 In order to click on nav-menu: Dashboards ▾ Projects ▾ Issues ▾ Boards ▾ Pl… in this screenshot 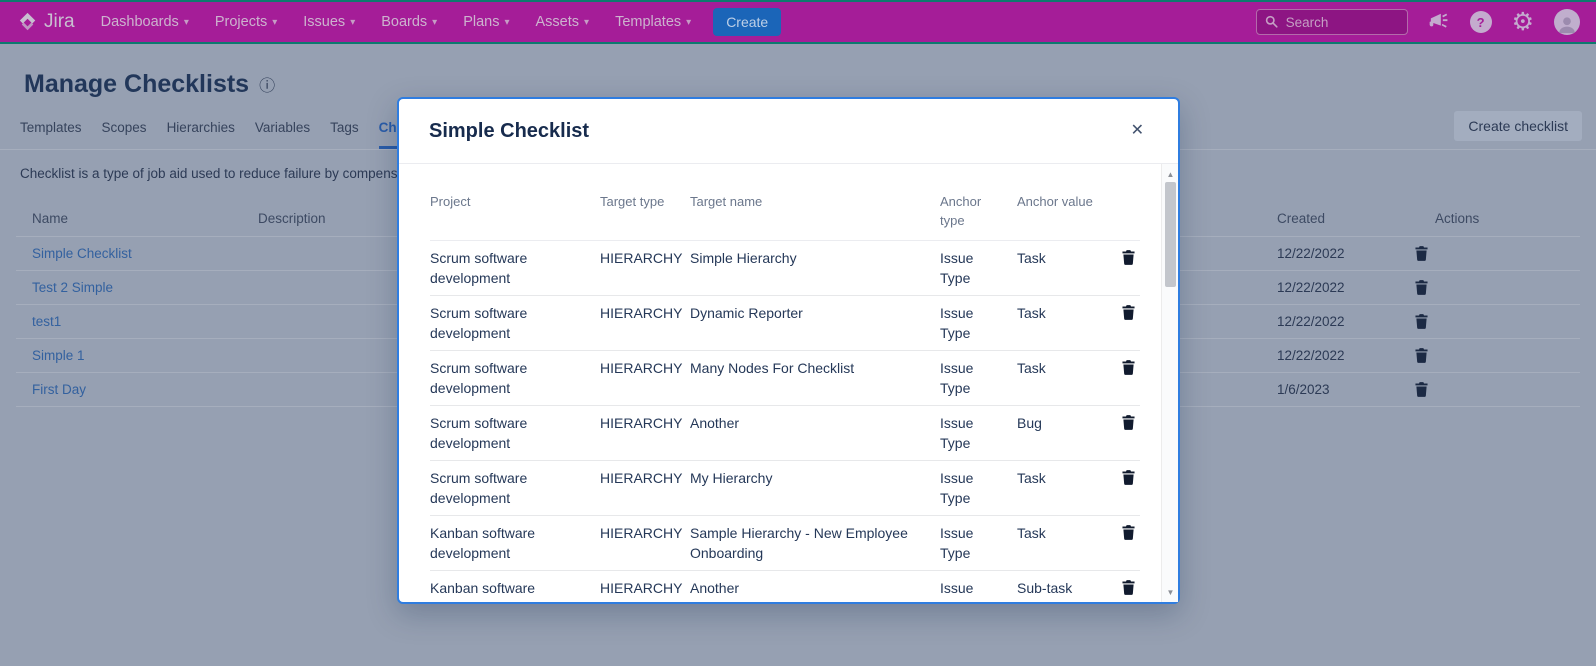, I will do `click(396, 22)`.